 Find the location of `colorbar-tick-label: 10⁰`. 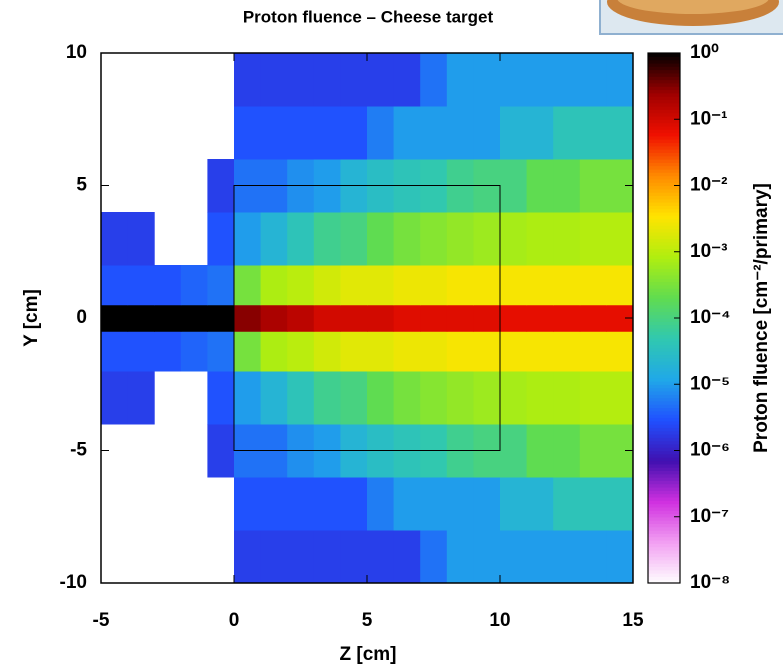

colorbar-tick-label: 10⁰ is located at coordinates (704, 52).